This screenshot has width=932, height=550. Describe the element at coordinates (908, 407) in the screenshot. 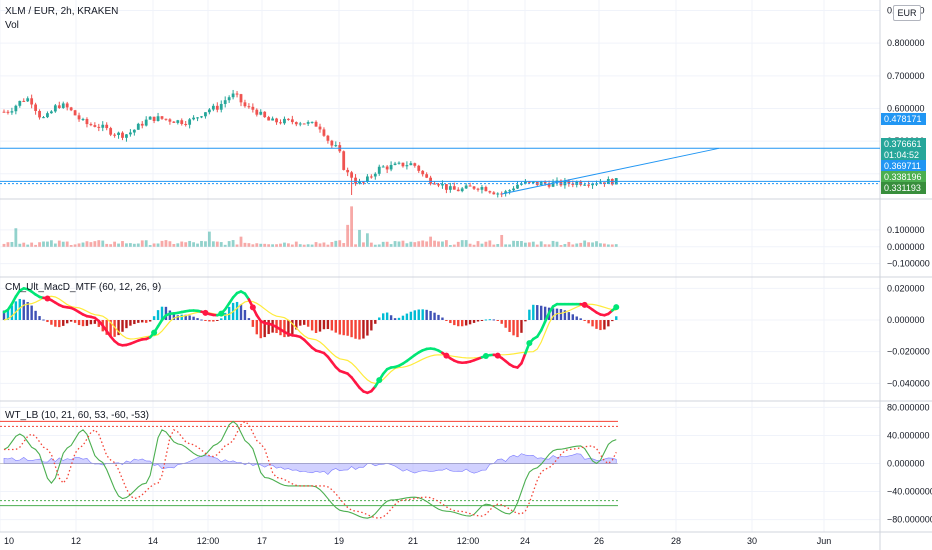

I see `wt-axis-tick-0: 80.000000` at that location.